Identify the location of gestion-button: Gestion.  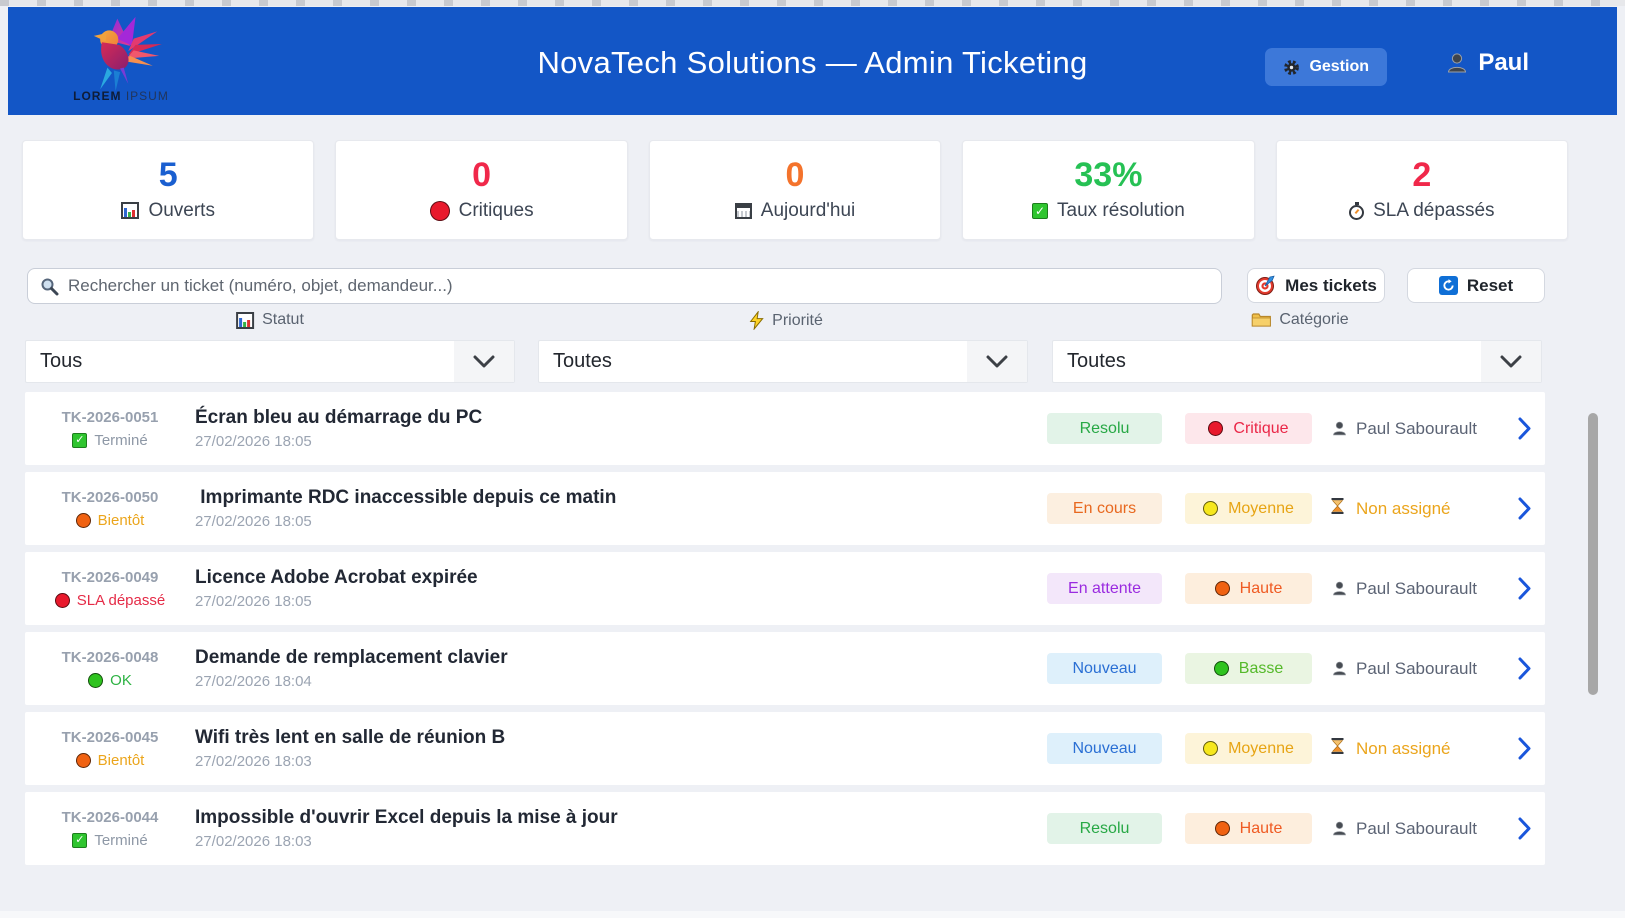
(1326, 67).